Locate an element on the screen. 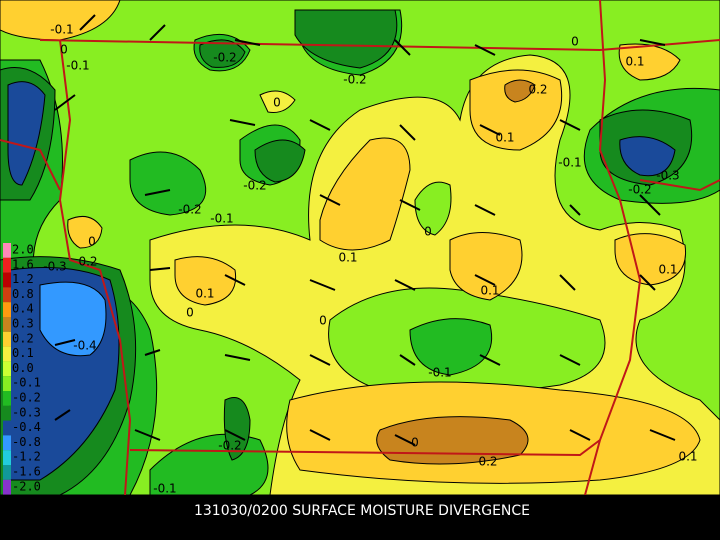 The width and height of the screenshot is (720, 540). legend-label: 0.0 is located at coordinates (23, 368).